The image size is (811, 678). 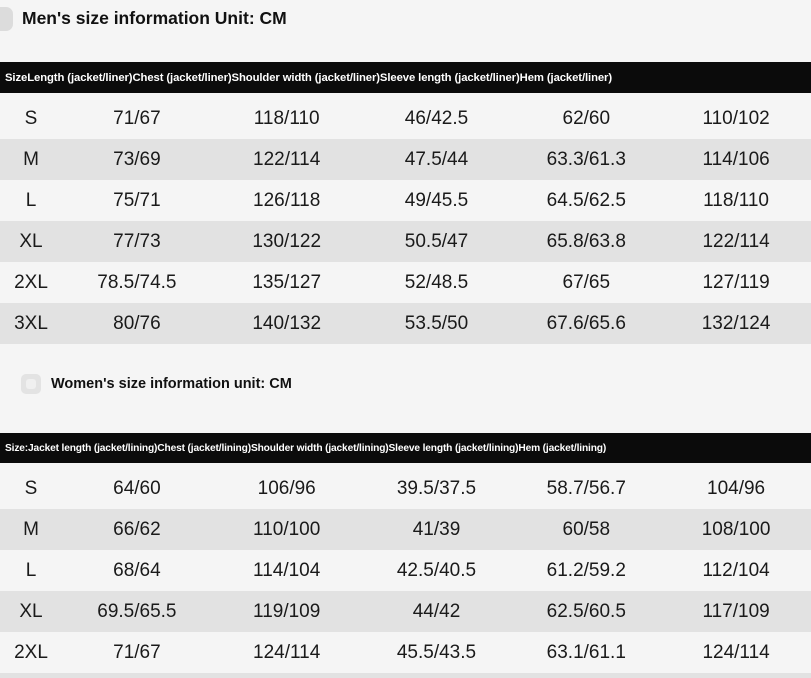 I want to click on measurement-cell: 68/64, so click(x=137, y=570).